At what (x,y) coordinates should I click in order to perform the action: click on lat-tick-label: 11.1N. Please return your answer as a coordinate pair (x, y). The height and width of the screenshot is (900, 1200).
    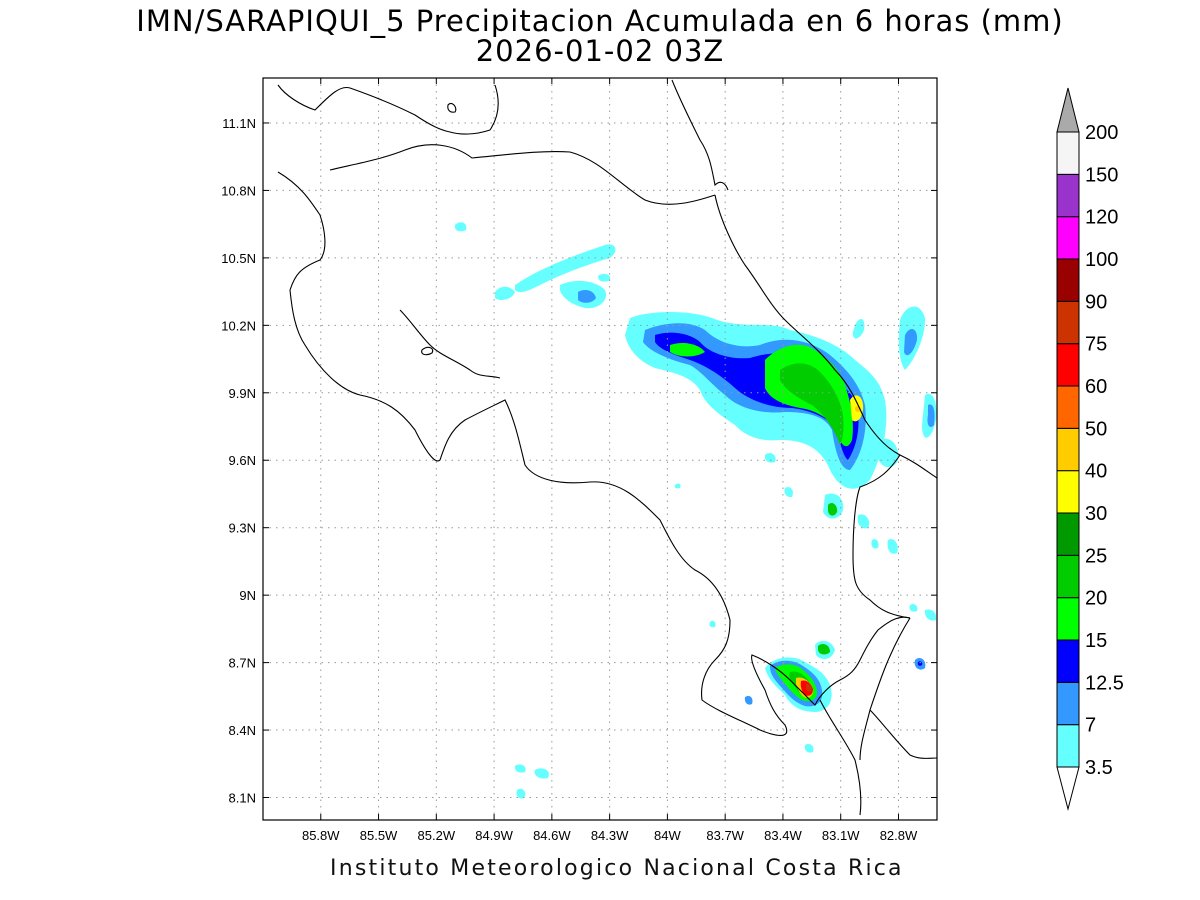
    Looking at the image, I should click on (239, 123).